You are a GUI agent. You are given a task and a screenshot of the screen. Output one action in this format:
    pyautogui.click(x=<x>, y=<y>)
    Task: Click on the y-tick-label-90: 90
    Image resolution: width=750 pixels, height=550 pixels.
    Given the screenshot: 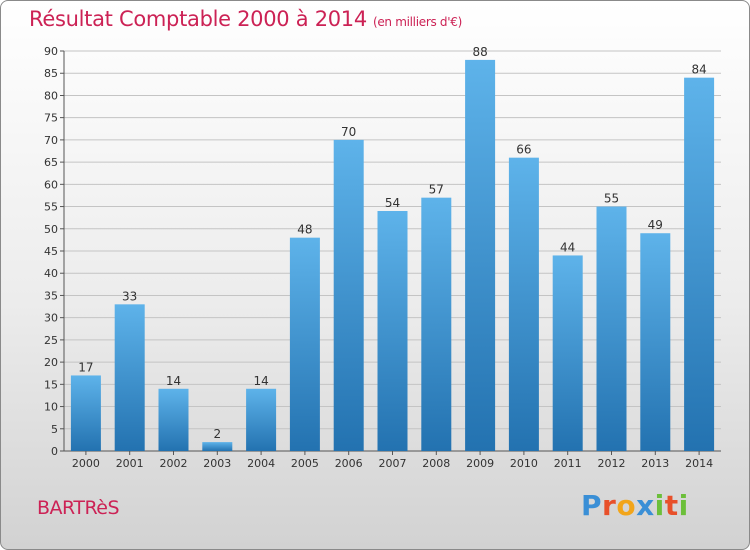 What is the action you would take?
    pyautogui.click(x=51, y=51)
    